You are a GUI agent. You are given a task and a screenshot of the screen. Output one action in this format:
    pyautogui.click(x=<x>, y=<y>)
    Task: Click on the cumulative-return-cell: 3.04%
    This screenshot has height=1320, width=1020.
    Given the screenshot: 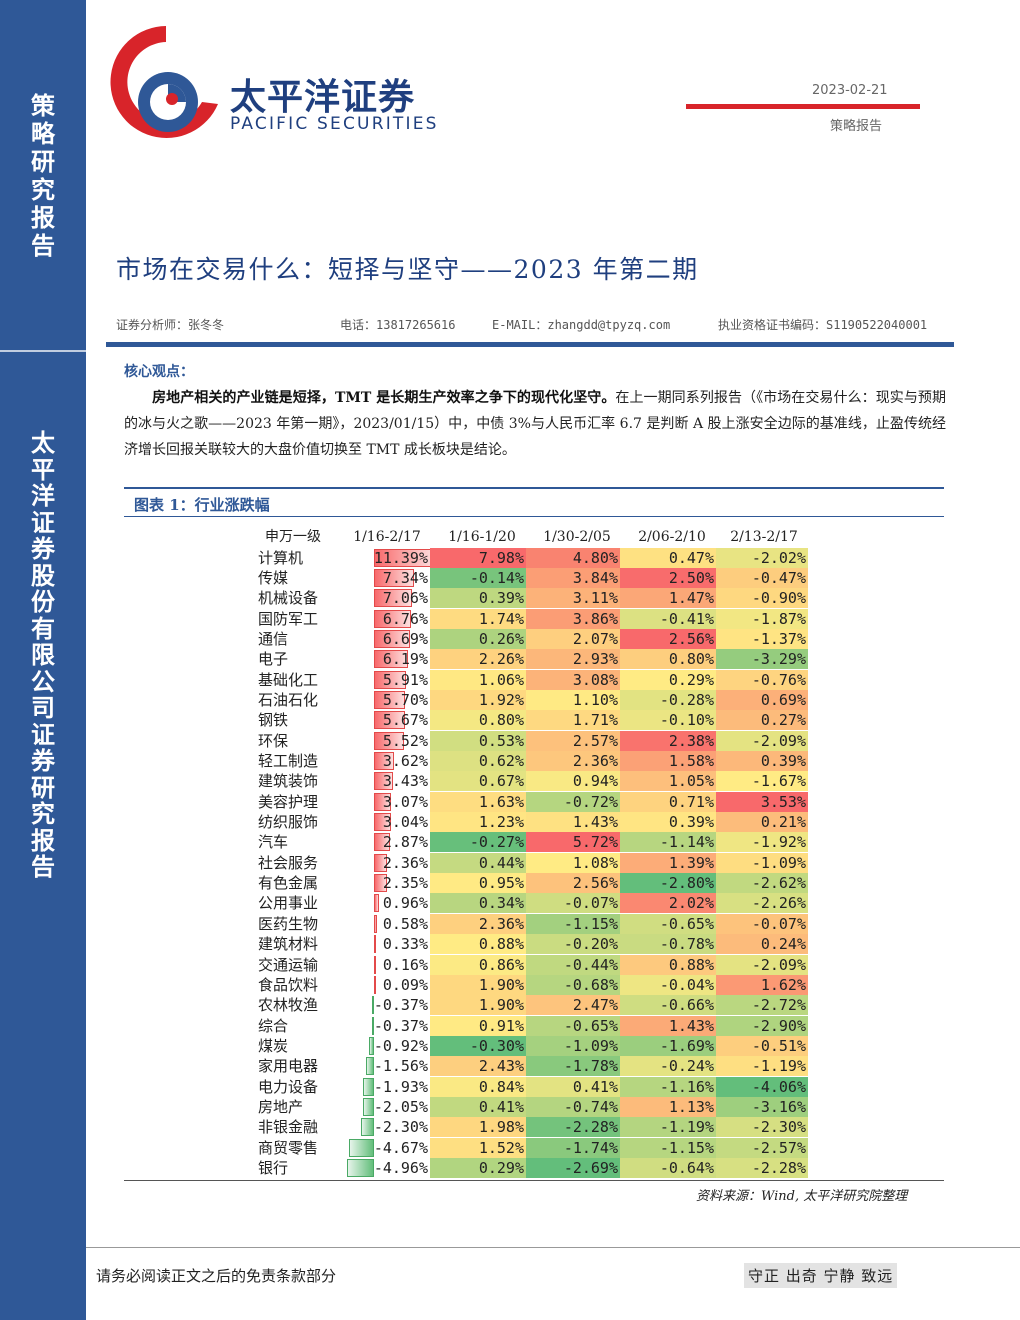 What is the action you would take?
    pyautogui.click(x=405, y=822)
    